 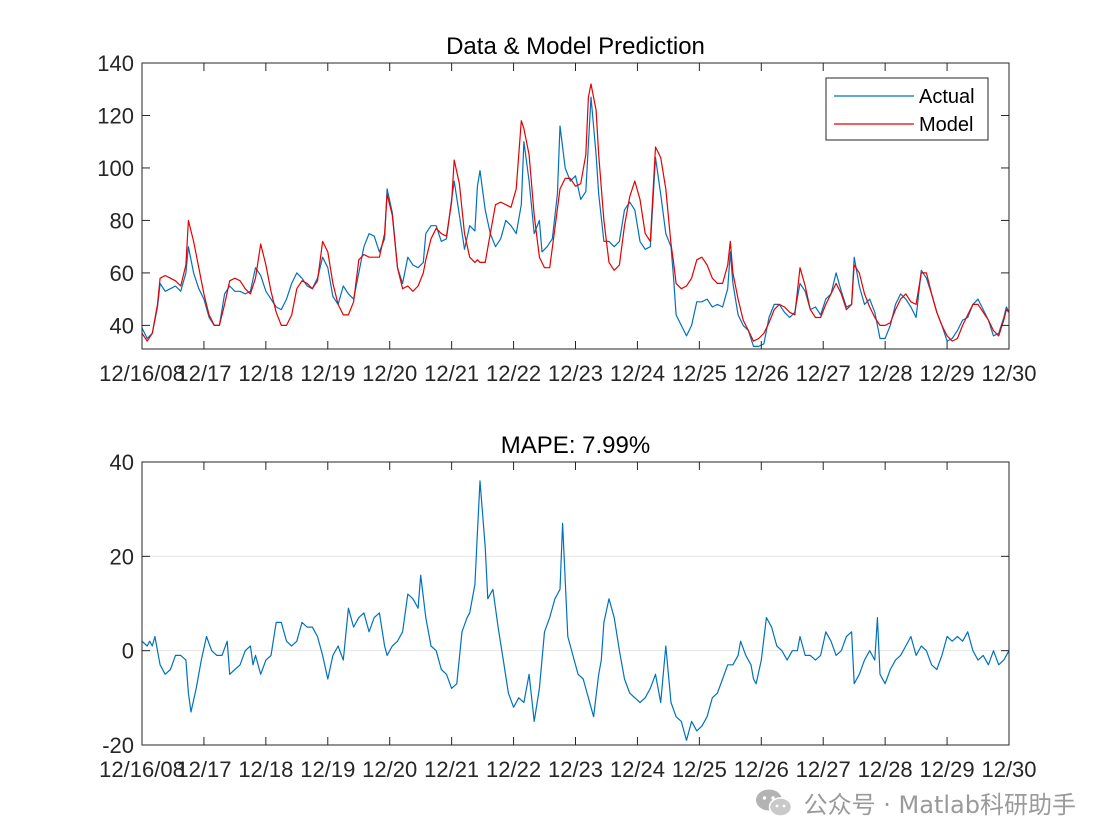 I want to click on y-tick-label: 20, so click(x=122, y=556).